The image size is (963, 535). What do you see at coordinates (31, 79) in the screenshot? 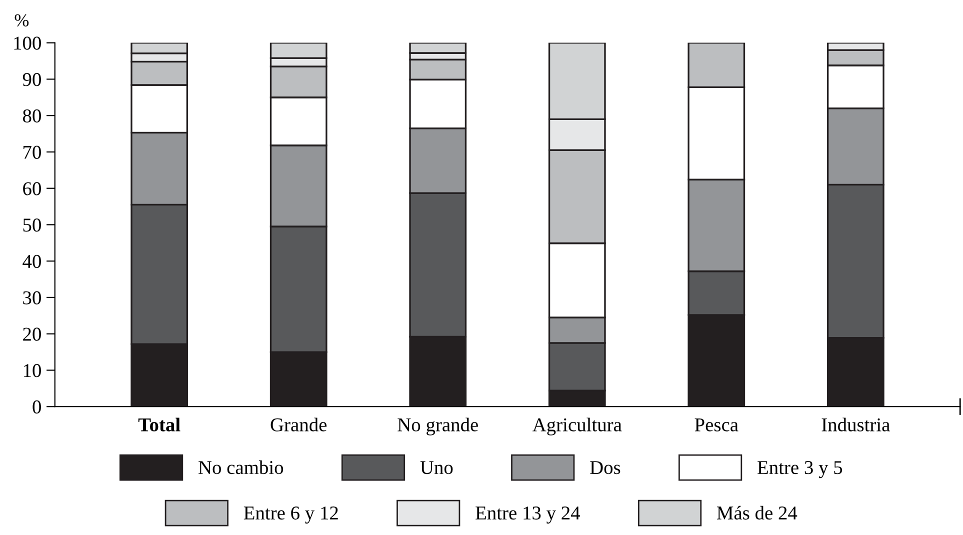
I see `y-tick-label: 90` at bounding box center [31, 79].